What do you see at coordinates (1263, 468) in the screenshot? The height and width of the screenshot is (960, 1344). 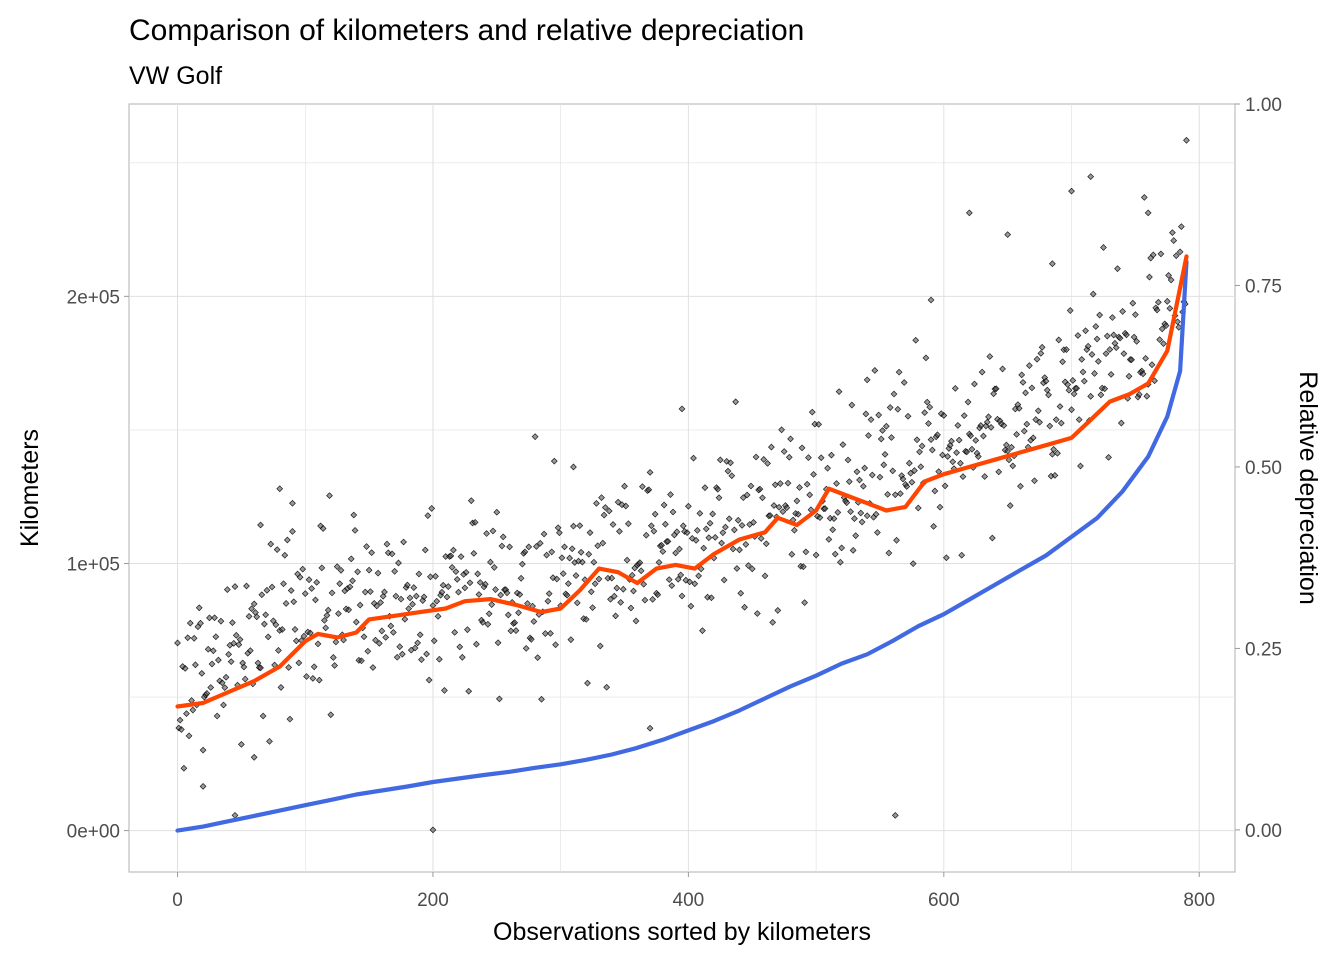 I see `y2-tick-label: 0.50` at bounding box center [1263, 468].